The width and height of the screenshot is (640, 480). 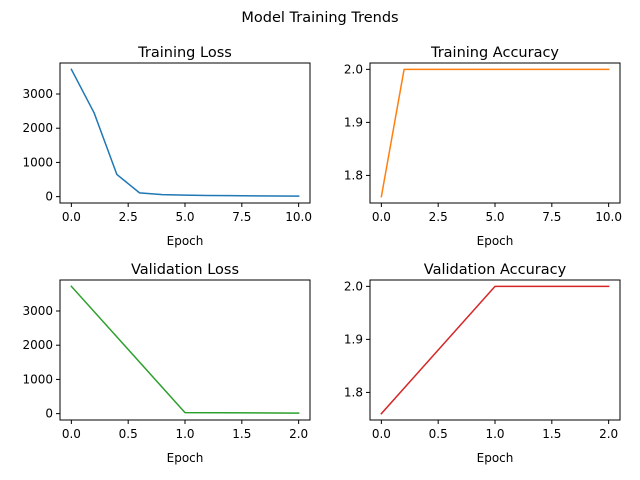 What do you see at coordinates (494, 53) in the screenshot?
I see `panel-title: Training Accuracy` at bounding box center [494, 53].